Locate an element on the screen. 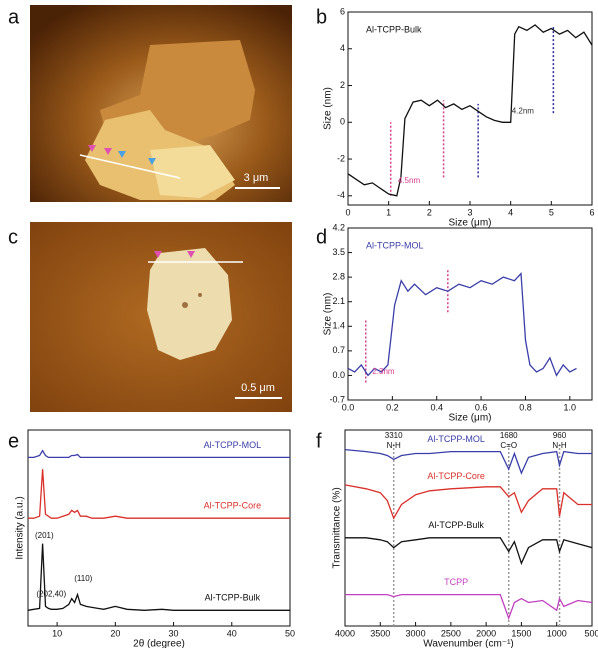 The width and height of the screenshot is (598, 648). legend-label: Al-TCPP-MOL is located at coordinates (395, 245).